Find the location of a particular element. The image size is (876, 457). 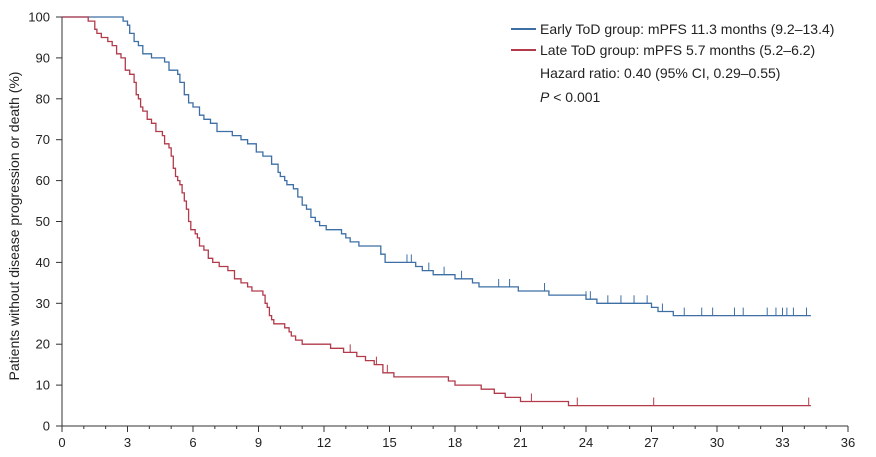

x-tick-label: 18 is located at coordinates (455, 442).